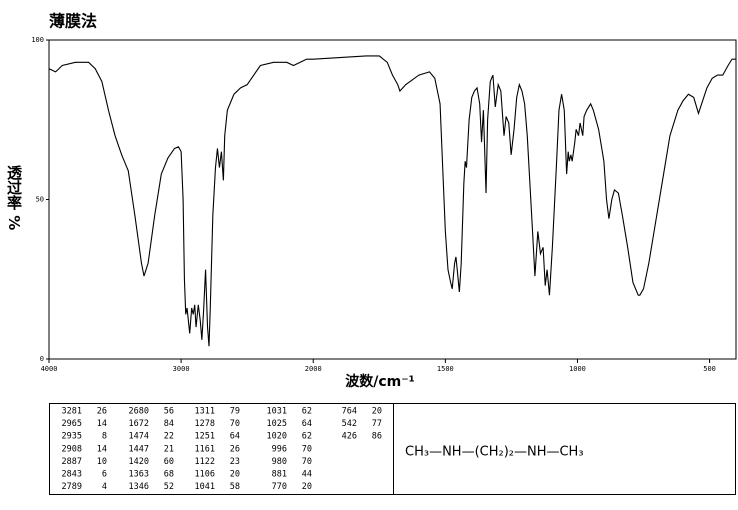 This screenshot has height=510, width=738. Describe the element at coordinates (14, 198) in the screenshot. I see `y-axis-label: 透过率 %` at that location.